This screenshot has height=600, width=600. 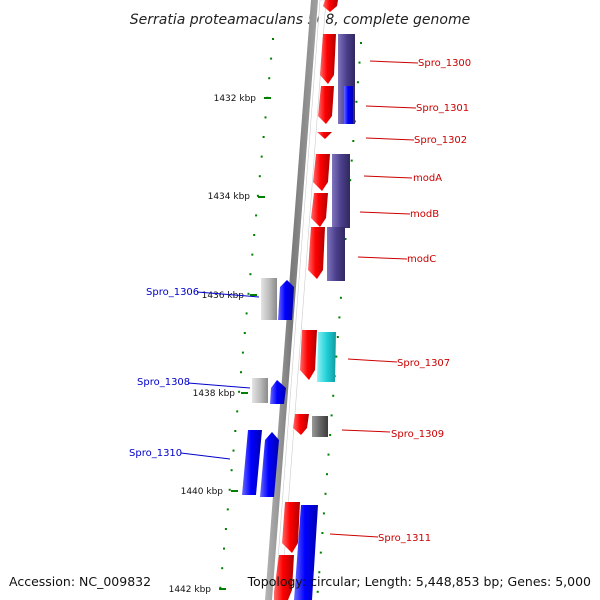 I want to click on svg-text: modB, so click(x=424, y=214).